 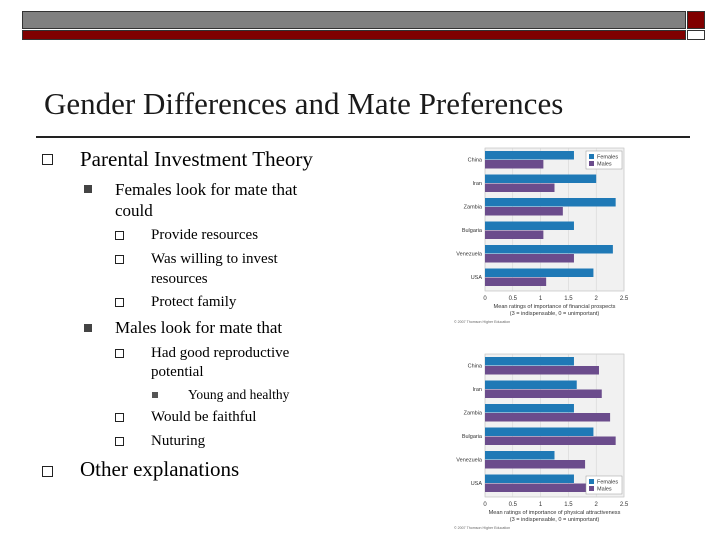 What do you see at coordinates (304, 103) in the screenshot?
I see `slide-title: Gender Differences and Mate Preferences` at bounding box center [304, 103].